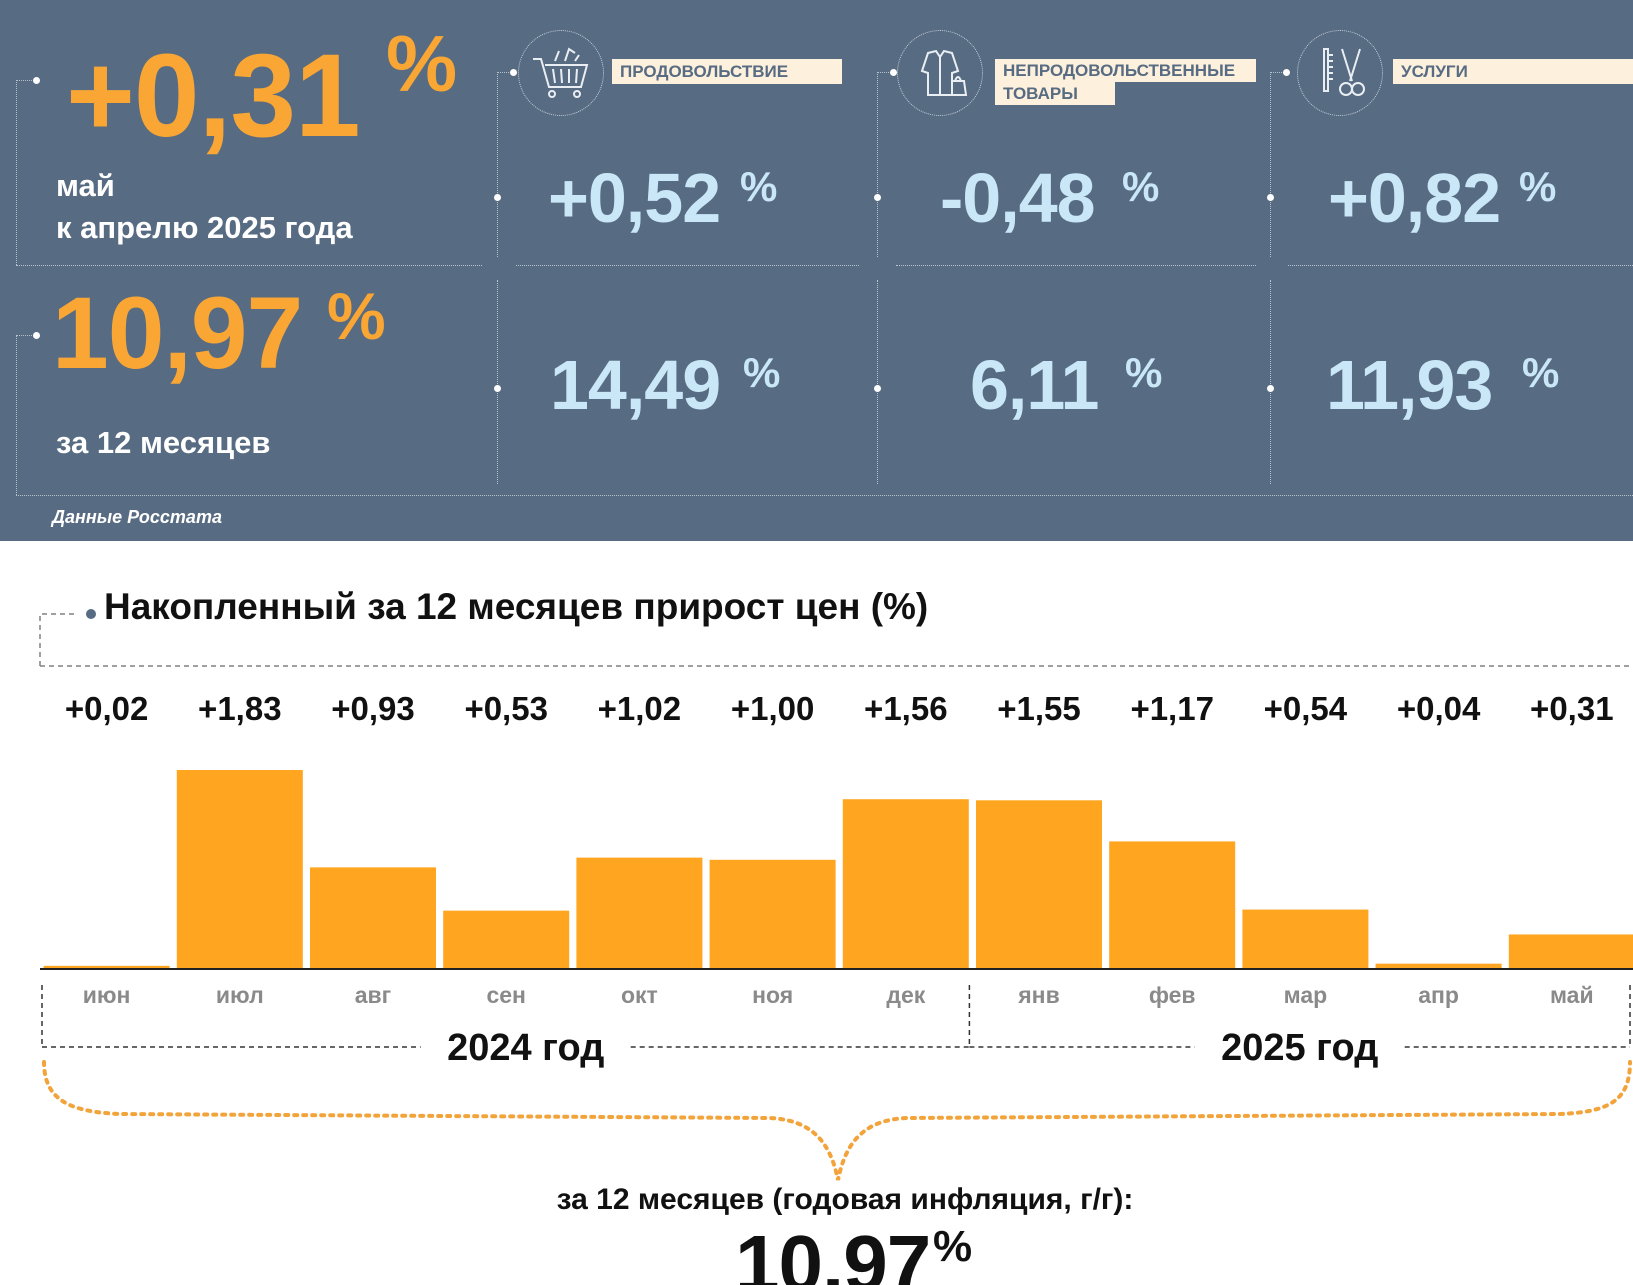  Describe the element at coordinates (1572, 708) in the screenshot. I see `bar-value-label: +0,31` at that location.